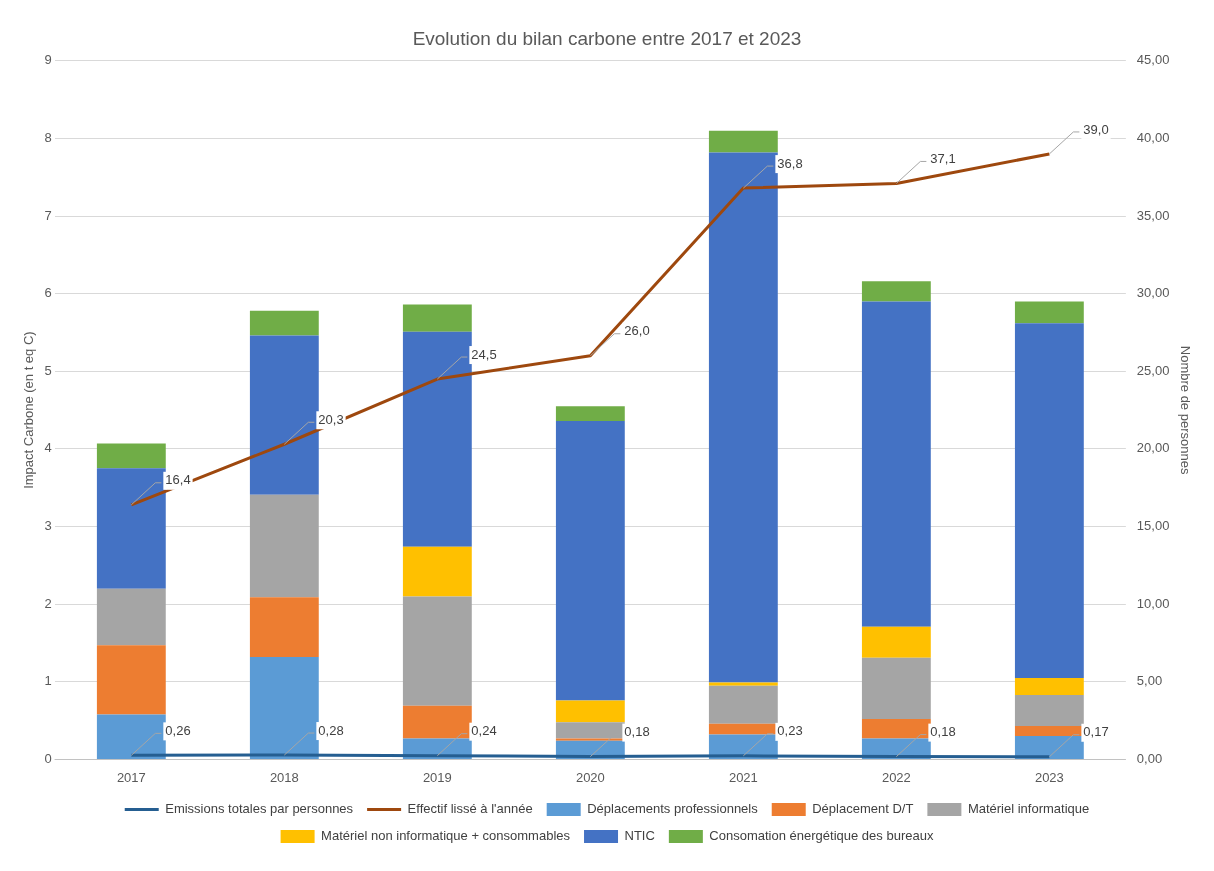  Describe the element at coordinates (673, 809) in the screenshot. I see `legend-label: Déplacements professionnels` at that location.